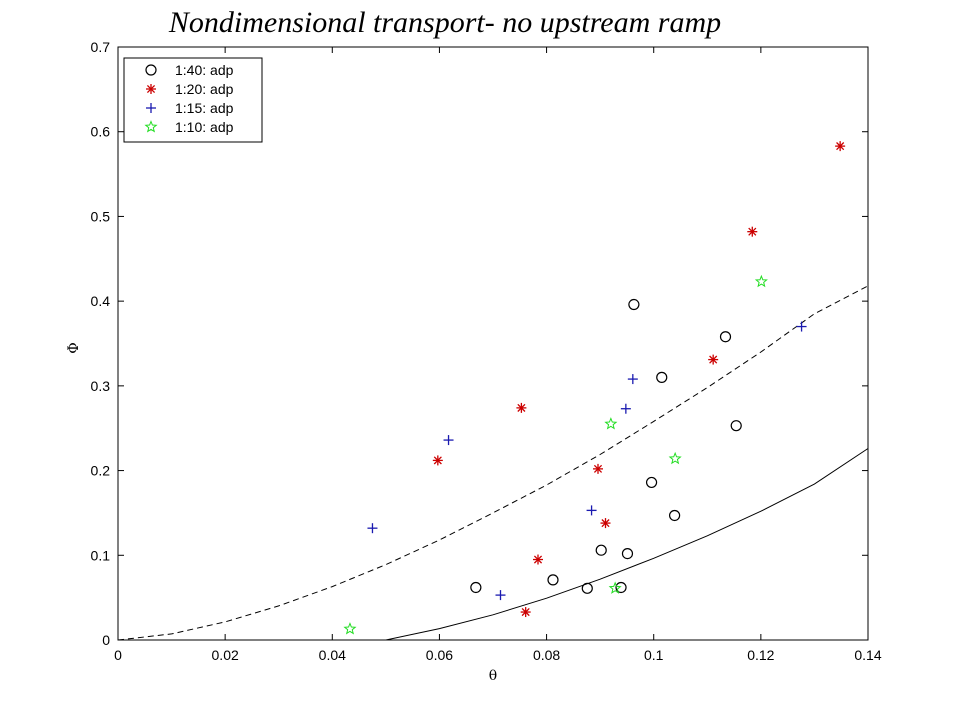 The image size is (960, 720). What do you see at coordinates (151, 126) in the screenshot?
I see `legend-marker-star` at bounding box center [151, 126].